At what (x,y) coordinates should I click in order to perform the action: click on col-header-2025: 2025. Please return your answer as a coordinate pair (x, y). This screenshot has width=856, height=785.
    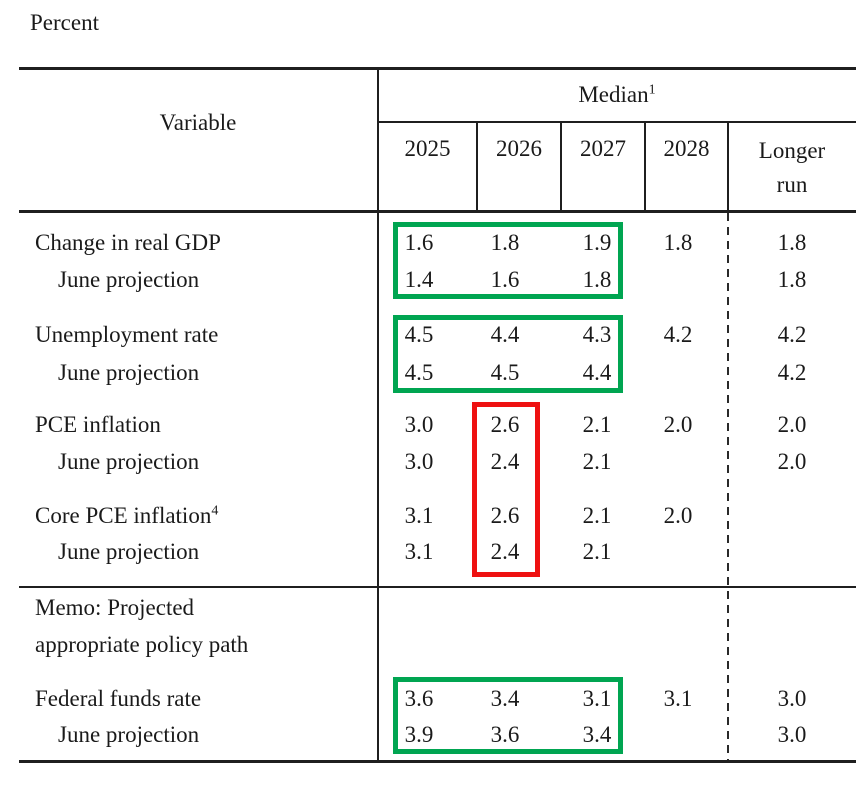
    Looking at the image, I should click on (427, 148).